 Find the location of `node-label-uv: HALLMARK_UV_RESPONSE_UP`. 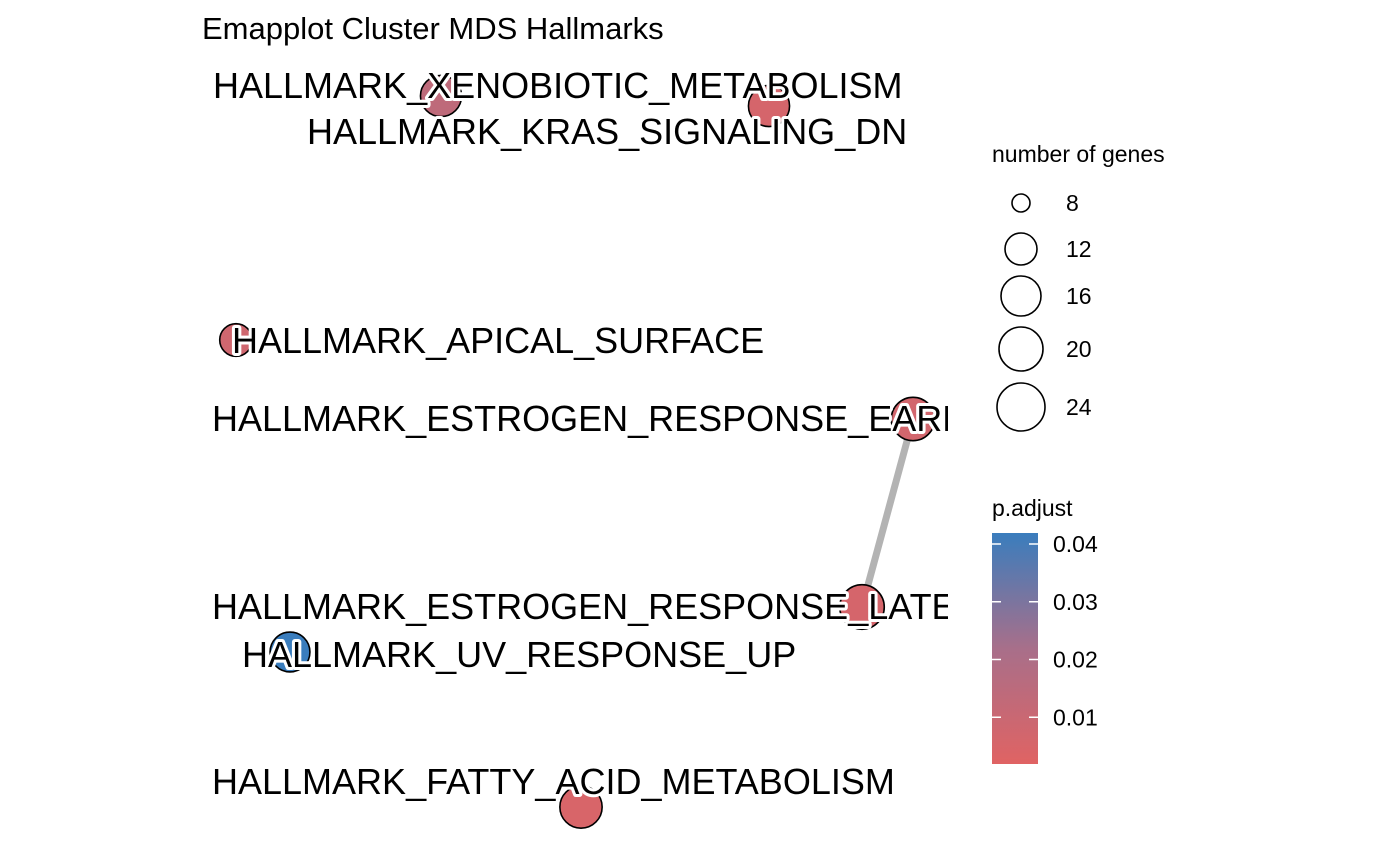

node-label-uv: HALLMARK_UV_RESPONSE_UP is located at coordinates (519, 654).